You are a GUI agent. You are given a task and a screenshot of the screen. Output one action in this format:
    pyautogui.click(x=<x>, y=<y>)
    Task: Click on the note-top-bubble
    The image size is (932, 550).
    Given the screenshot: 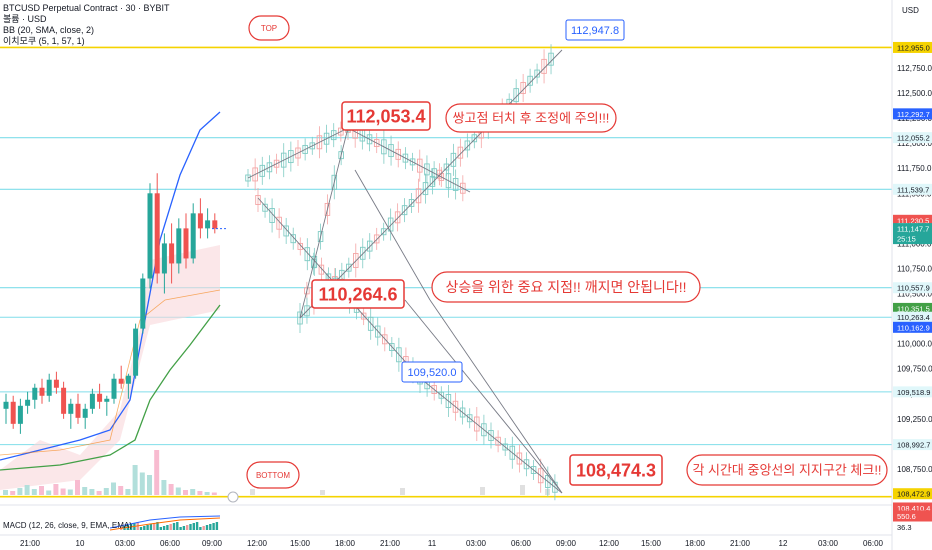 What is the action you would take?
    pyautogui.click(x=531, y=118)
    